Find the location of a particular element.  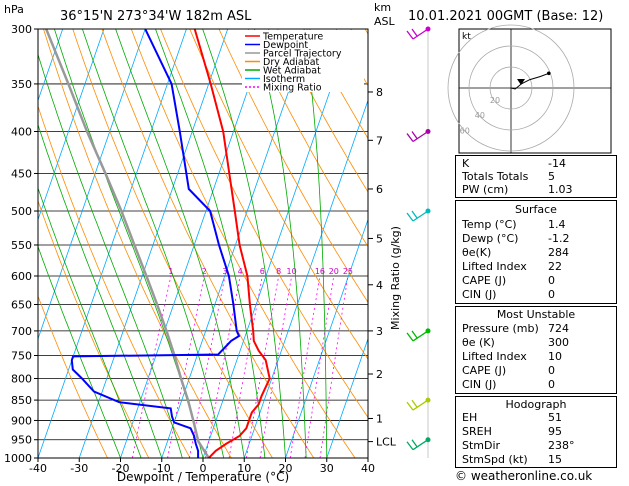

hodo-label: StmSpd (kt) is located at coordinates (495, 459).